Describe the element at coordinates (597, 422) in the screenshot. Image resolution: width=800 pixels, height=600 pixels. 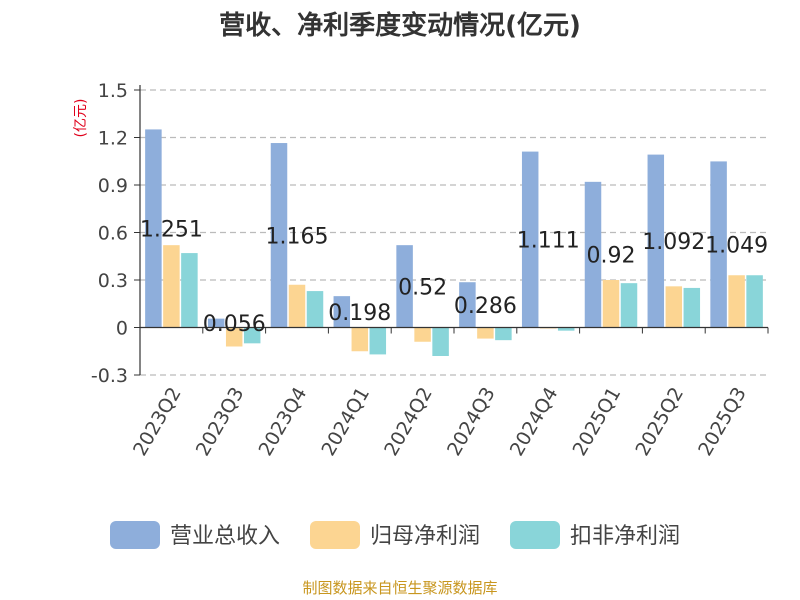
I see `x-tick-label: 2025Q1` at that location.